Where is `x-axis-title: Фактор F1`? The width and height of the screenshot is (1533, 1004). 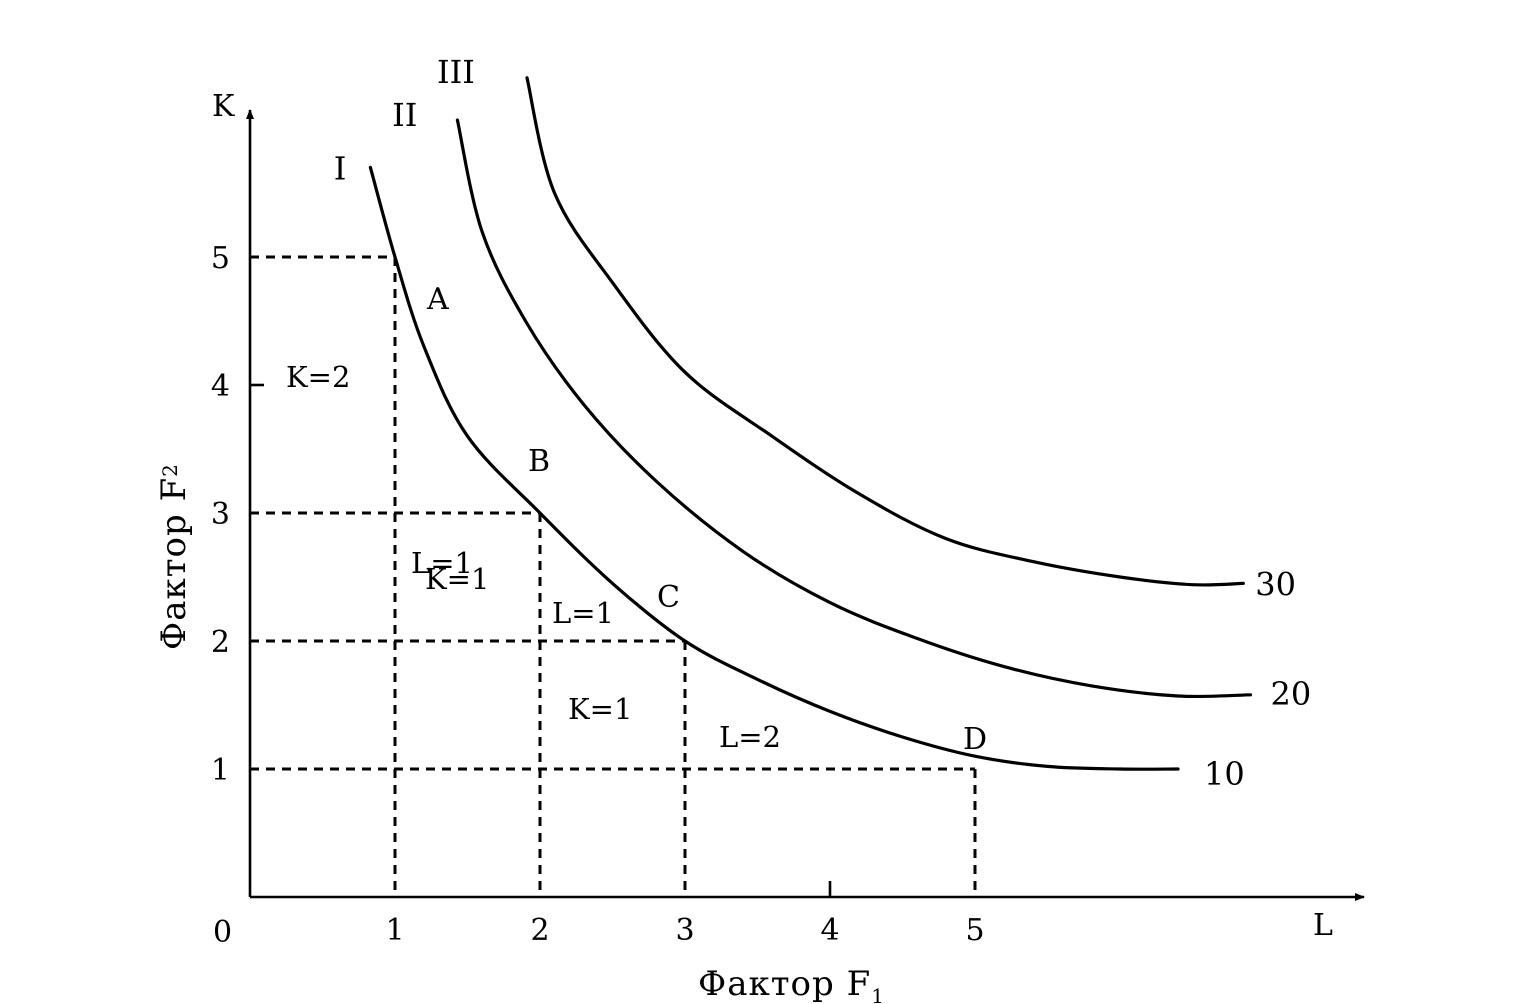 x-axis-title: Фактор F1 is located at coordinates (791, 984).